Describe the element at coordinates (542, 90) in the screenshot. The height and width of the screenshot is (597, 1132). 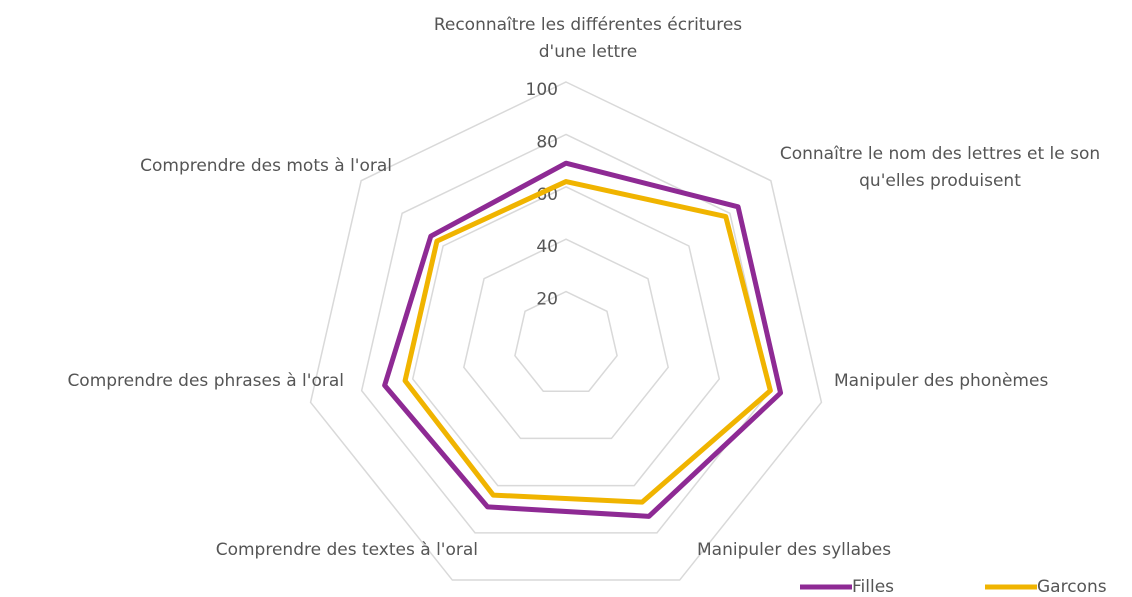
I see `r-tick-label: 100` at that location.